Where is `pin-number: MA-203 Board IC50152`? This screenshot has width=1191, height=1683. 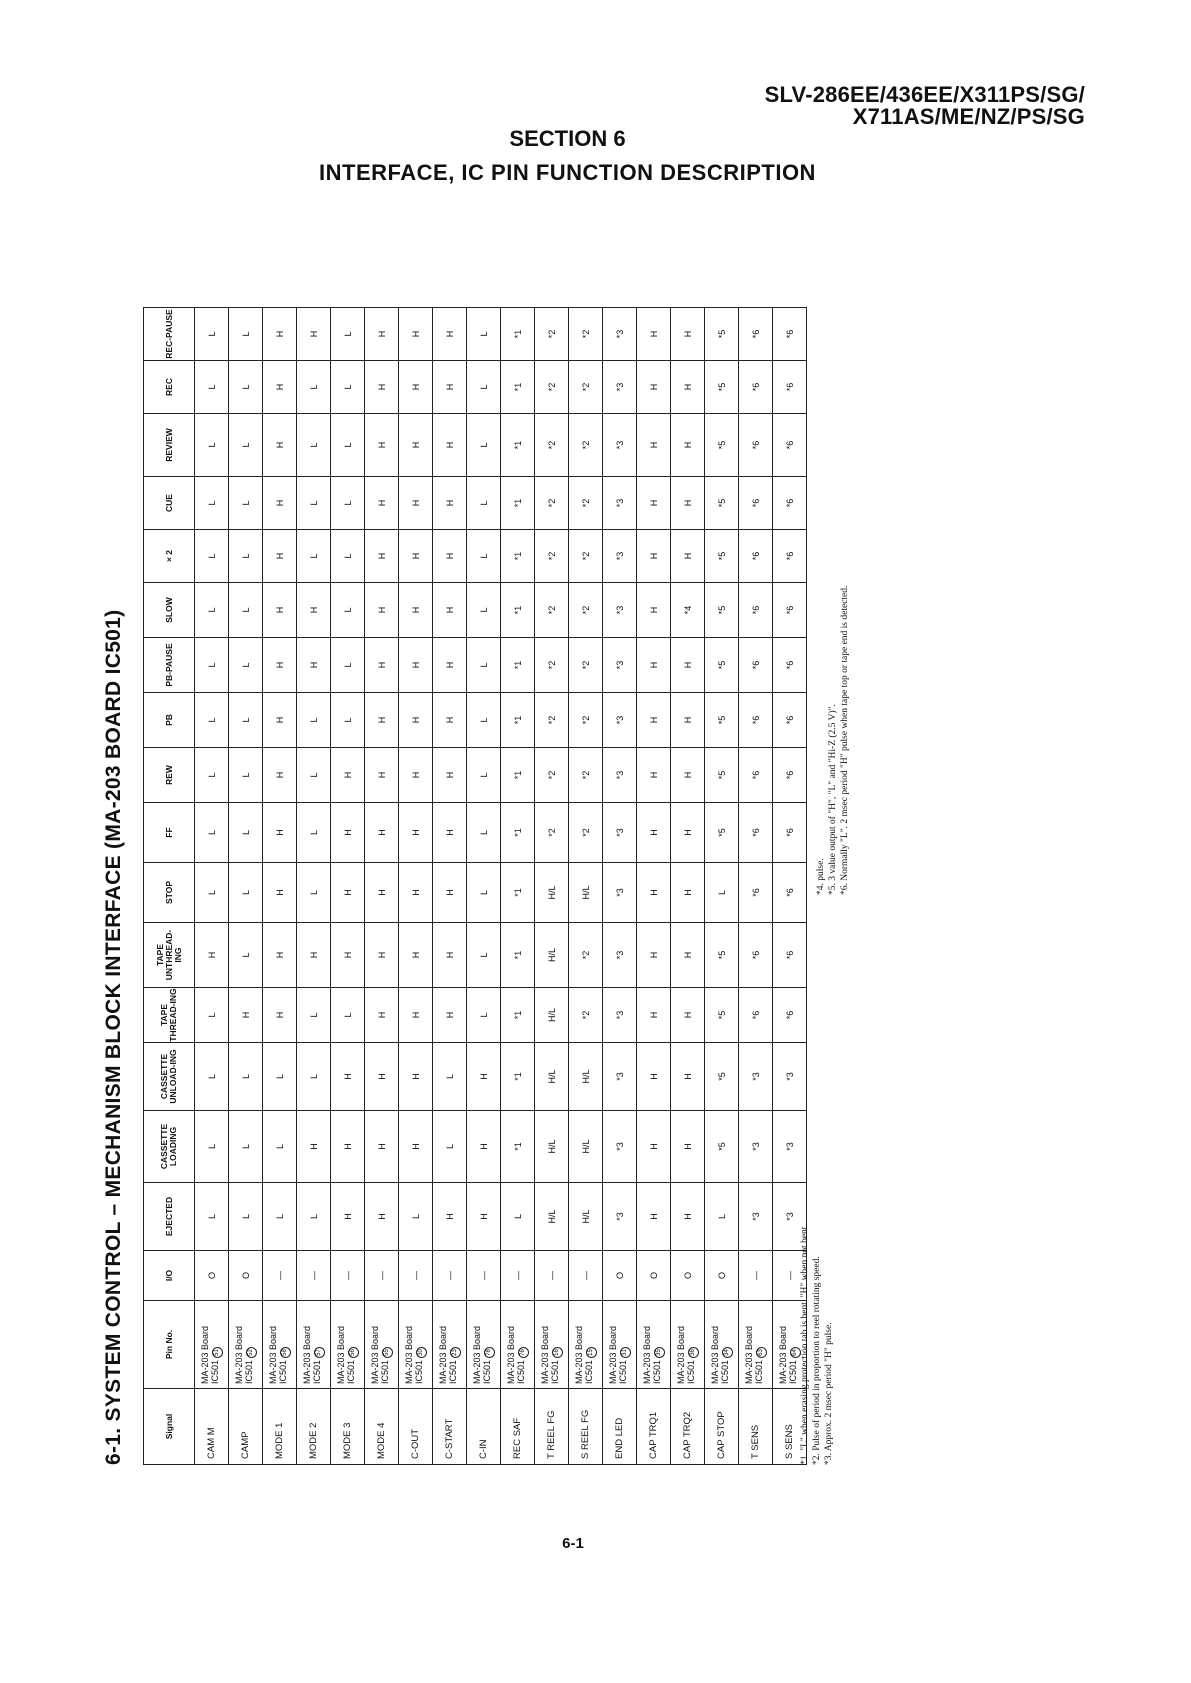
pin-number: MA-203 Board IC50152 is located at coordinates (245, 1344).